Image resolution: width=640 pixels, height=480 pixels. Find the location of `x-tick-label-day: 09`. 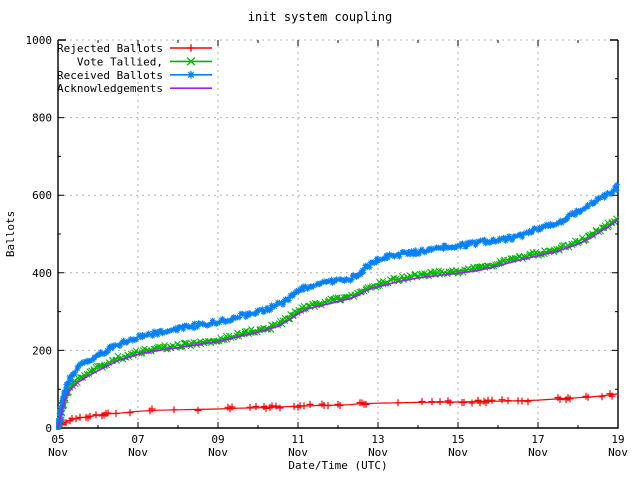

x-tick-label-day: 09 is located at coordinates (217, 439).